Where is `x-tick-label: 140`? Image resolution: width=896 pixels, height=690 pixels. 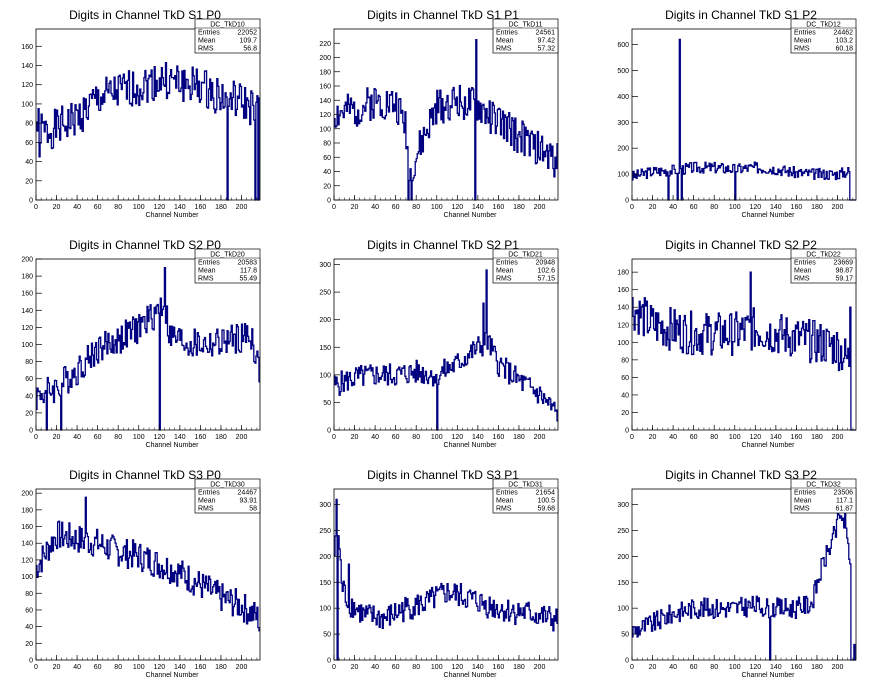
x-tick-label: 140 is located at coordinates (478, 437).